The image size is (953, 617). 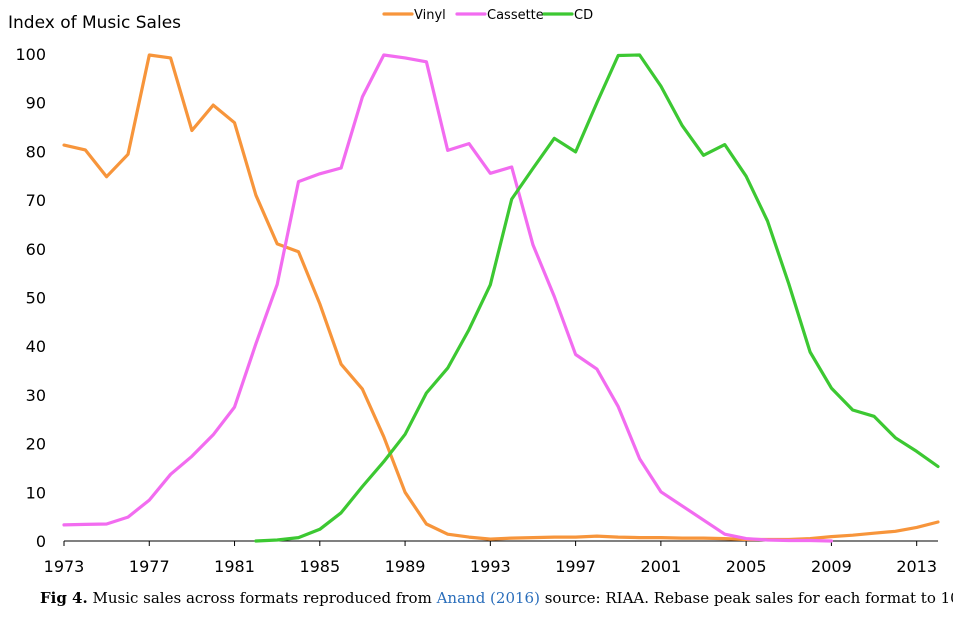 I want to click on y-tick-label: 20, so click(x=36, y=444).